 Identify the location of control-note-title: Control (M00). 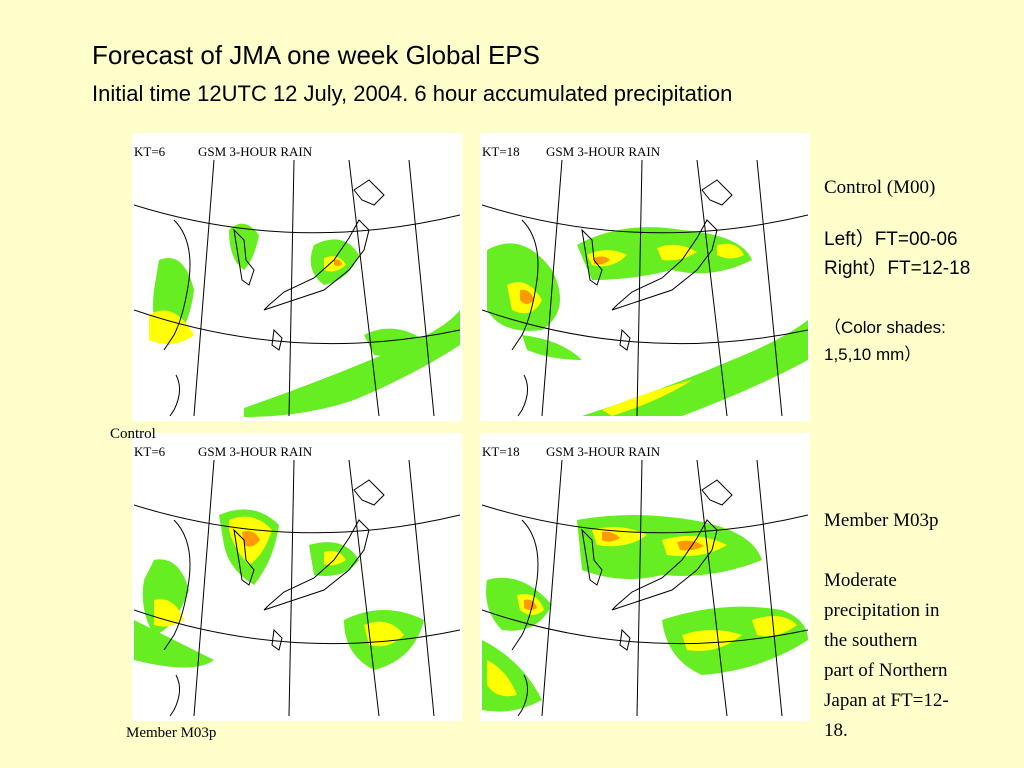
(880, 187).